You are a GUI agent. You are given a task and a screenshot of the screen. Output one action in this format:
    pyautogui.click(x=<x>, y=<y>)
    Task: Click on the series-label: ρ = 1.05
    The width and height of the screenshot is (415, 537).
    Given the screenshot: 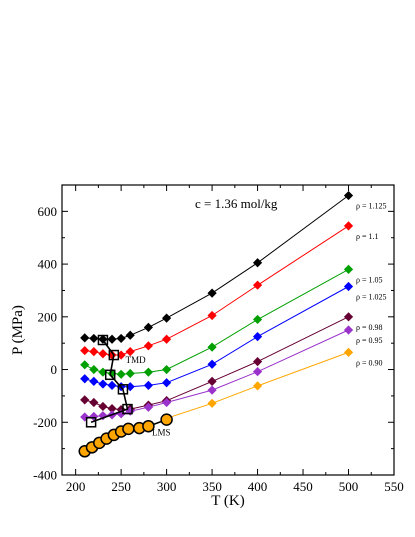 What is the action you would take?
    pyautogui.click(x=369, y=279)
    